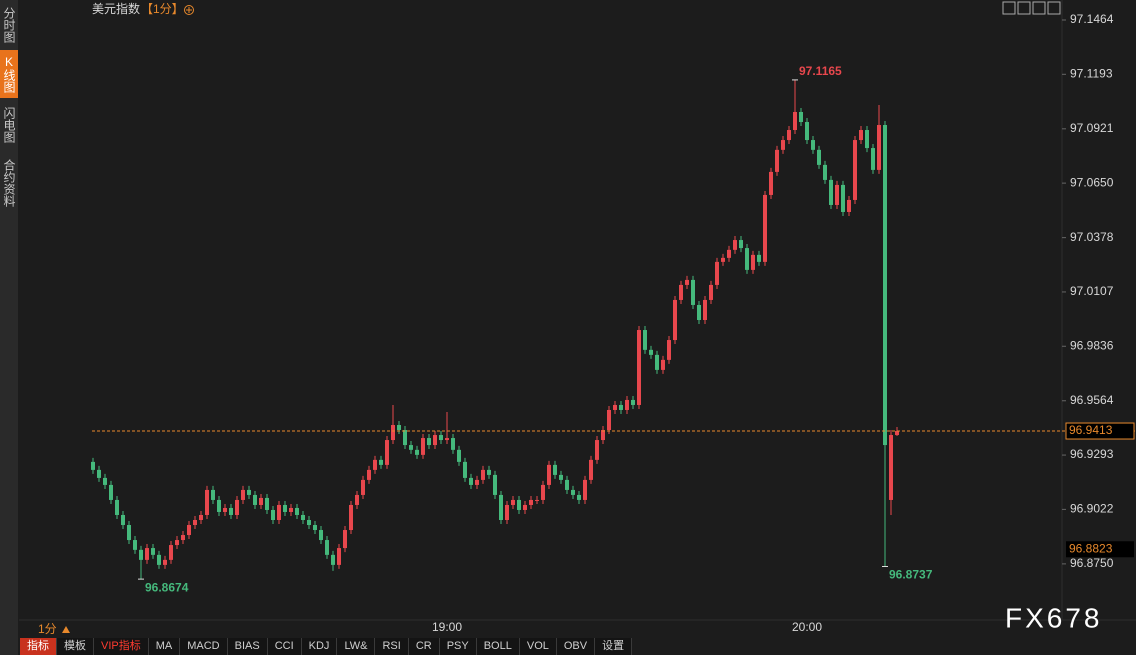 This screenshot has width=1136, height=655. Describe the element at coordinates (285, 646) in the screenshot. I see `toolbar-button: CCI` at that location.